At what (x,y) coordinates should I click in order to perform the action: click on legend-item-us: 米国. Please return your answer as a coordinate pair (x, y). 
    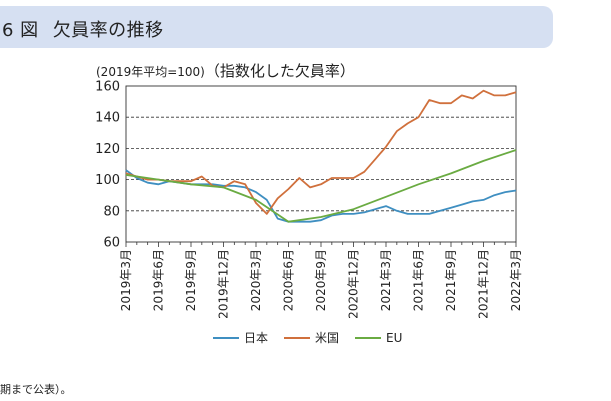
    Looking at the image, I should click on (311, 337).